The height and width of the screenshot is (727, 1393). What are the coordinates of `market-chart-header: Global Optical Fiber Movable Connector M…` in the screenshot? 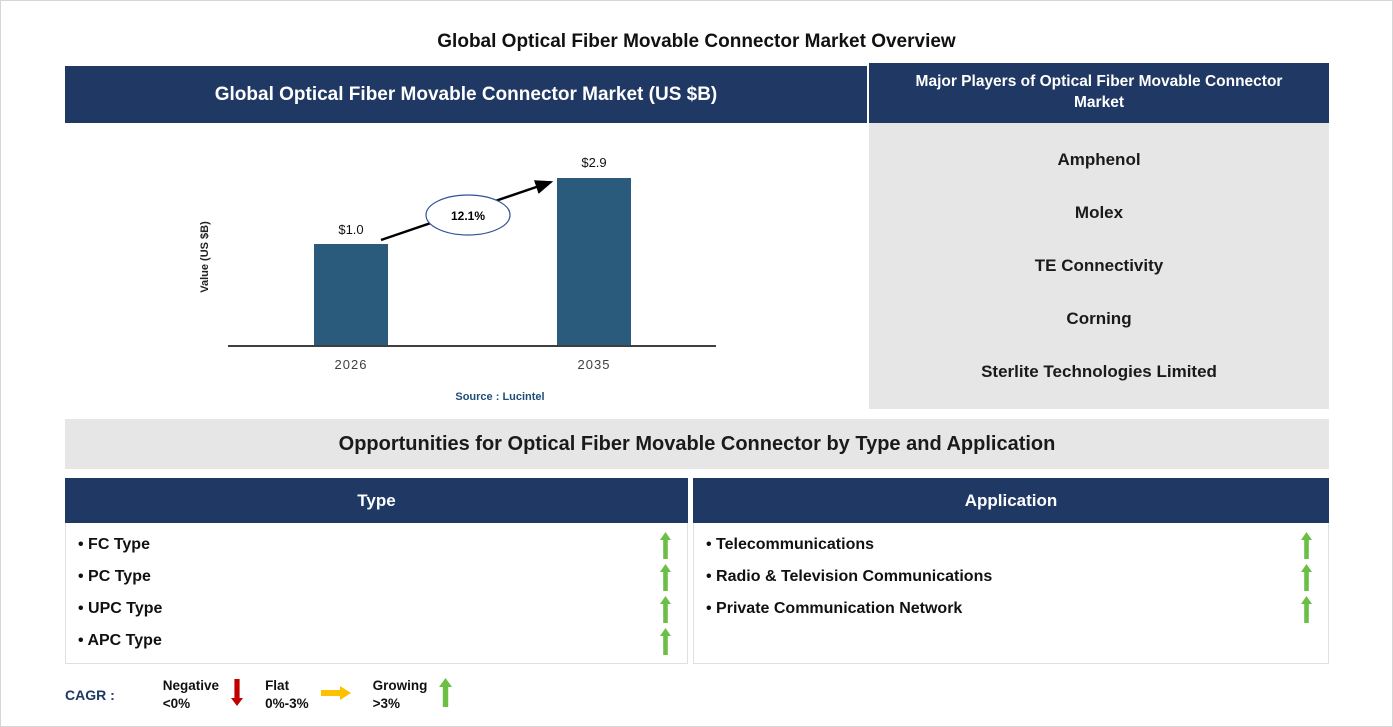 It's located at (466, 94).